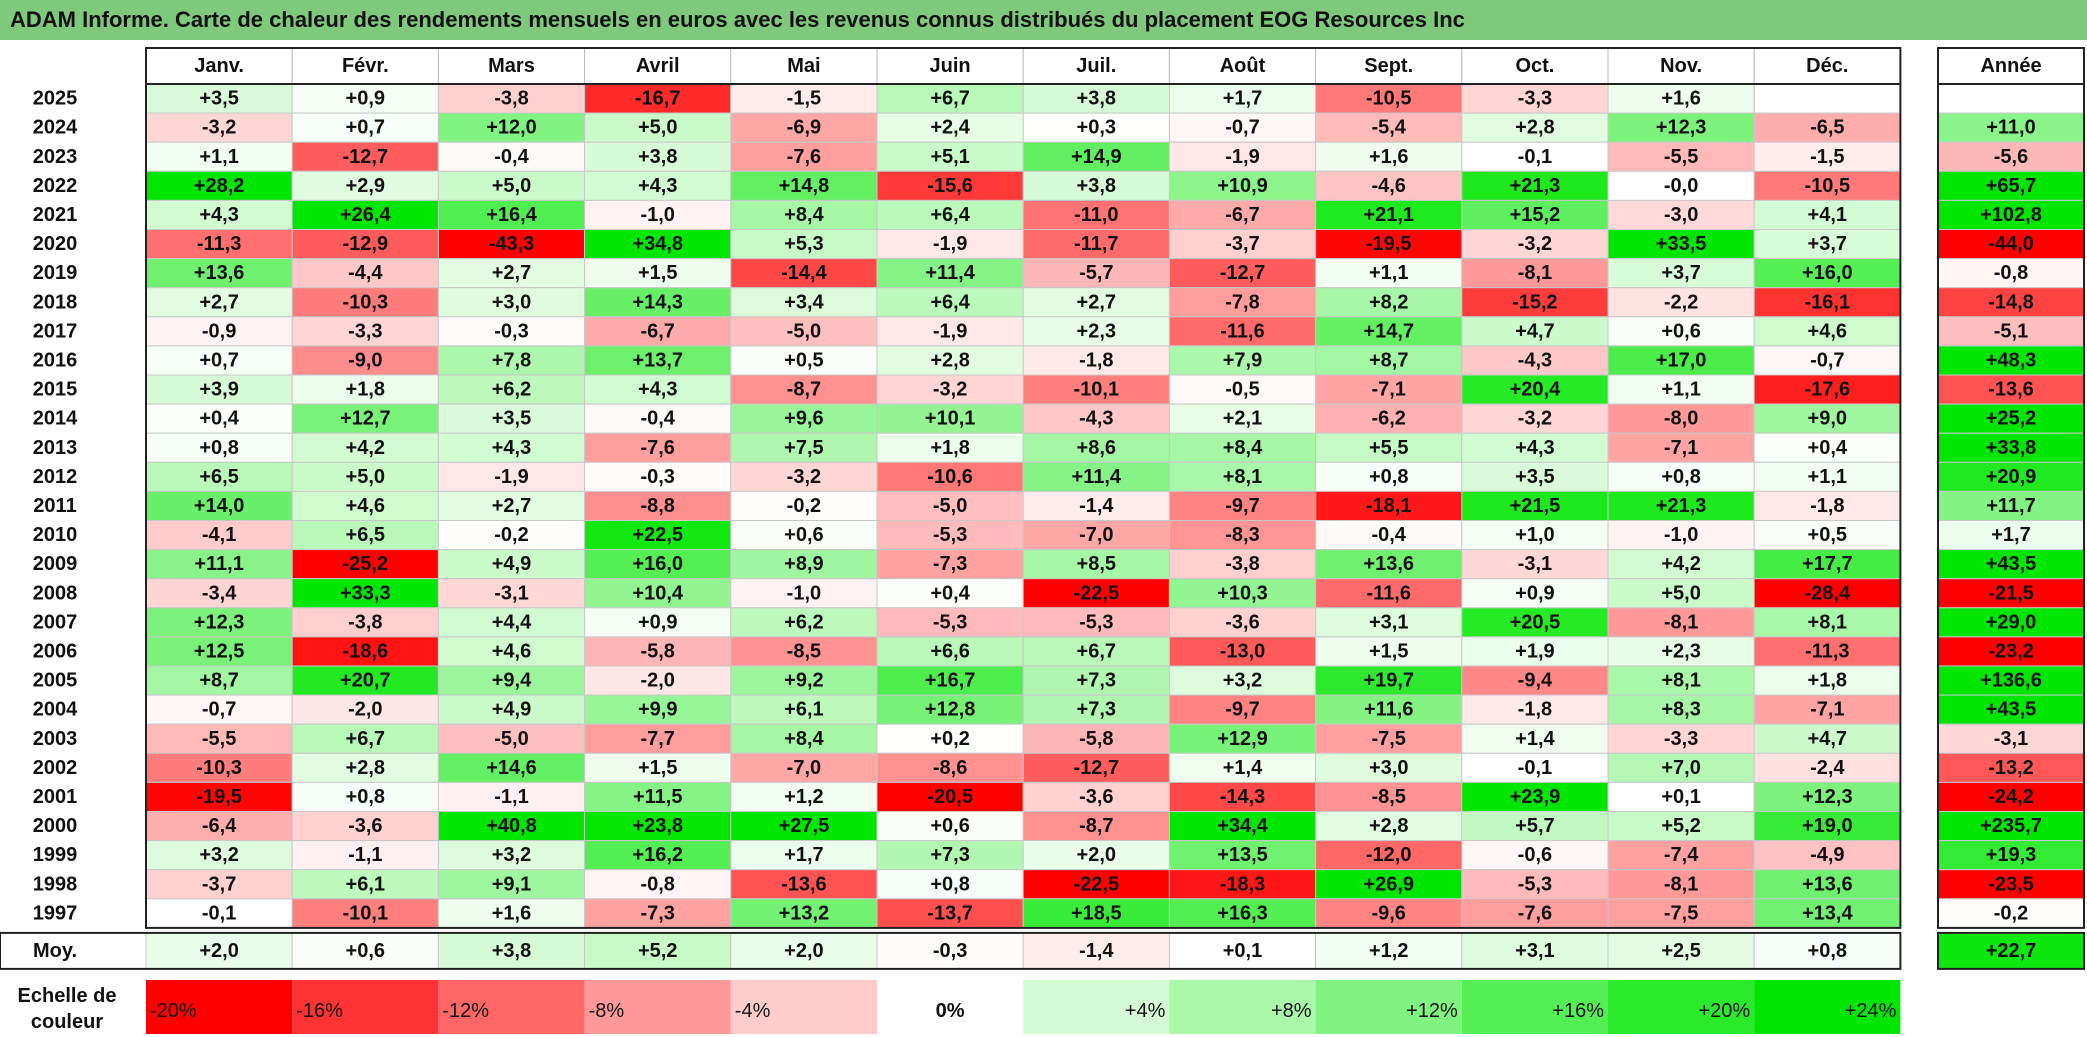 This screenshot has width=2087, height=1037. Describe the element at coordinates (1389, 99) in the screenshot. I see `heatmap-cell-value: -10,5` at that location.